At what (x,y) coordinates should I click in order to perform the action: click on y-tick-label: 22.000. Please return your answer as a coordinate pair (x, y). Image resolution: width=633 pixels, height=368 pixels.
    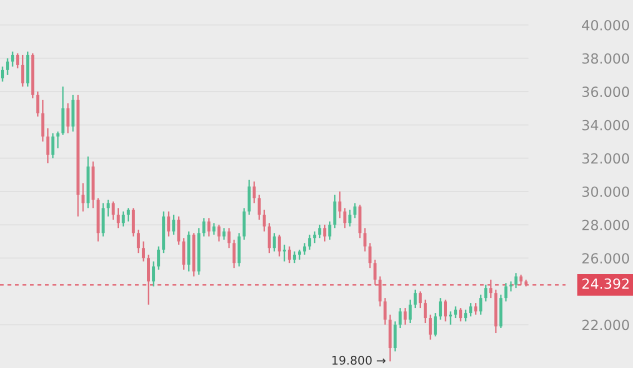
    Looking at the image, I should click on (606, 325).